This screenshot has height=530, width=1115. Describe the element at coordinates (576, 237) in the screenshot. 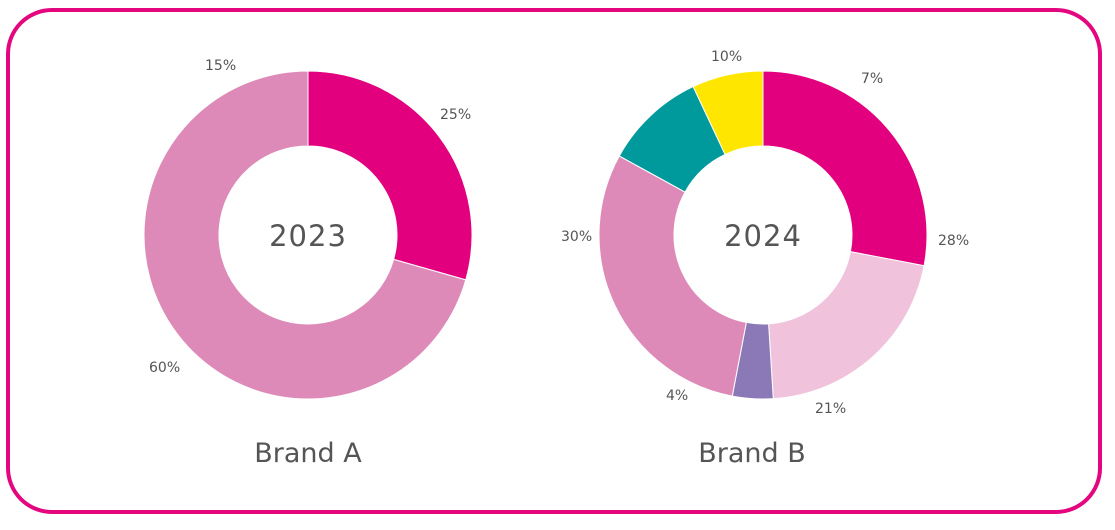

I see `slice-label: 30%` at that location.